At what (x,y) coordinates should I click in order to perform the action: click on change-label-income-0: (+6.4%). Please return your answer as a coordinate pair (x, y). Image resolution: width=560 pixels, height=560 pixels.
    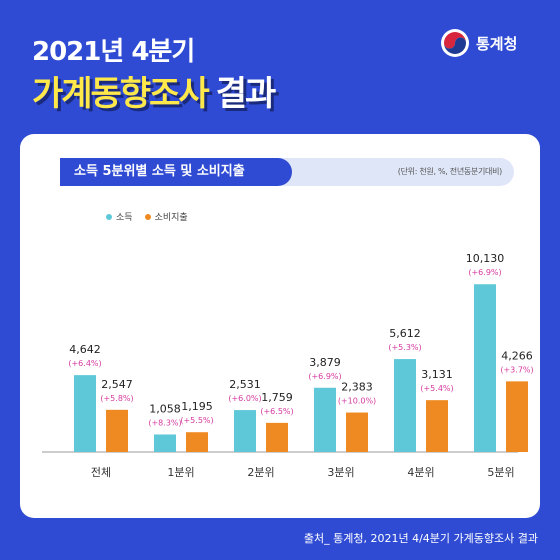
    Looking at the image, I should click on (84, 363).